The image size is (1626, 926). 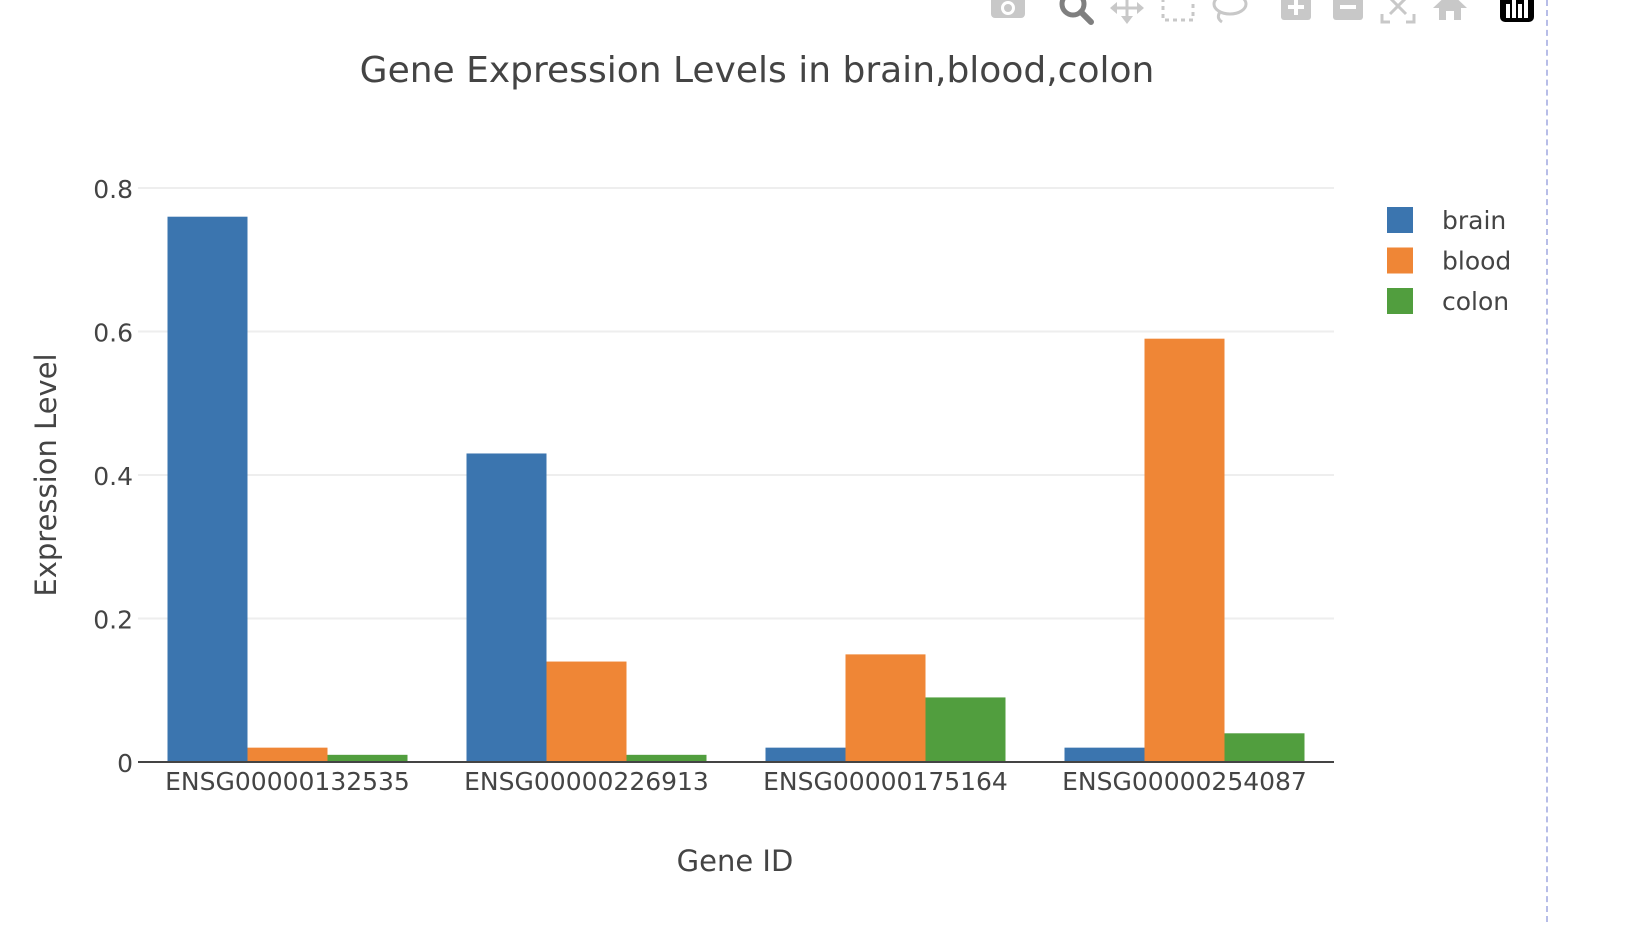 What do you see at coordinates (1104, 754) in the screenshot?
I see `bar-brain-ENSG00000254087` at bounding box center [1104, 754].